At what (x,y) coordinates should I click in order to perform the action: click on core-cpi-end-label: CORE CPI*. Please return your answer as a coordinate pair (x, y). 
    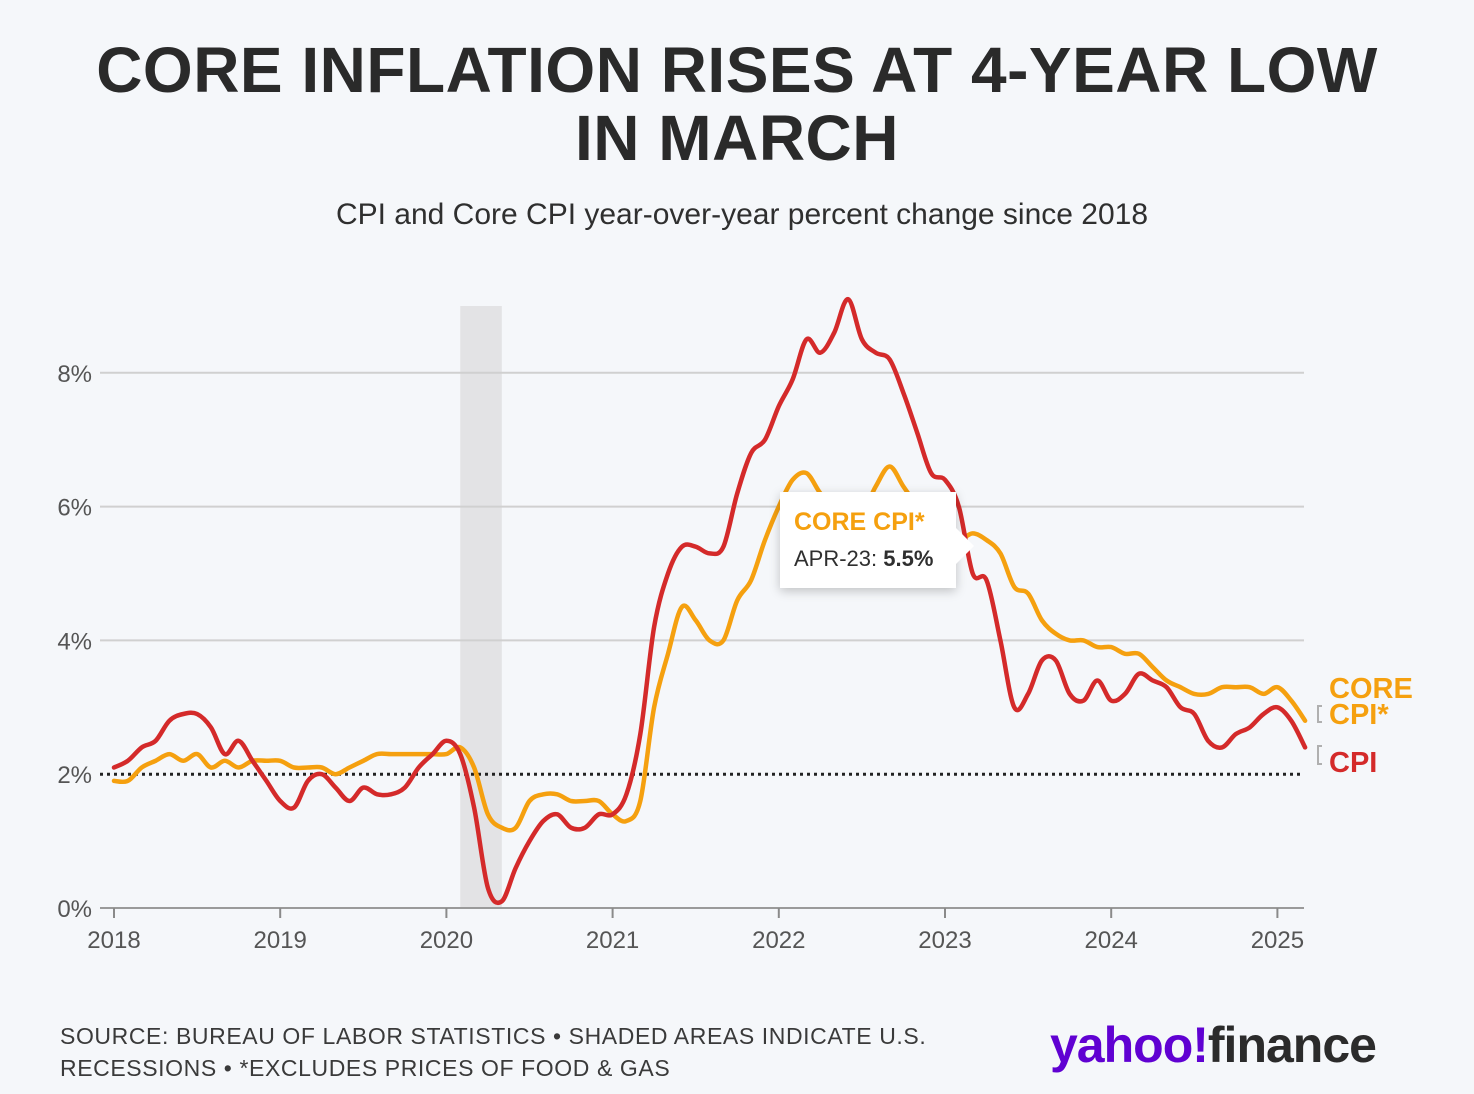
    Looking at the image, I should click on (1371, 702).